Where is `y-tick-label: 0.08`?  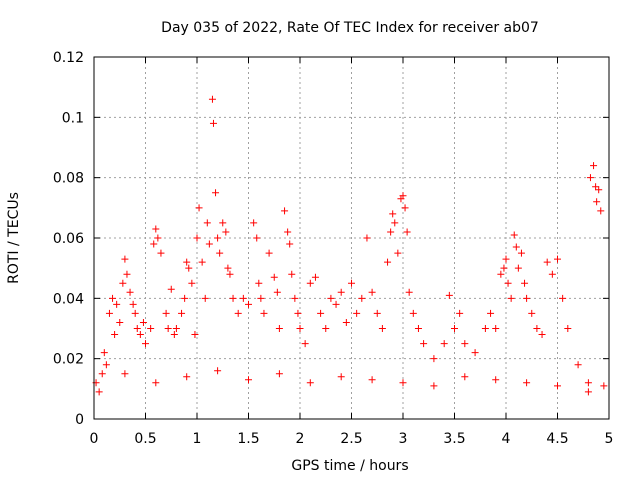
y-tick-label: 0.08 is located at coordinates (68, 179).